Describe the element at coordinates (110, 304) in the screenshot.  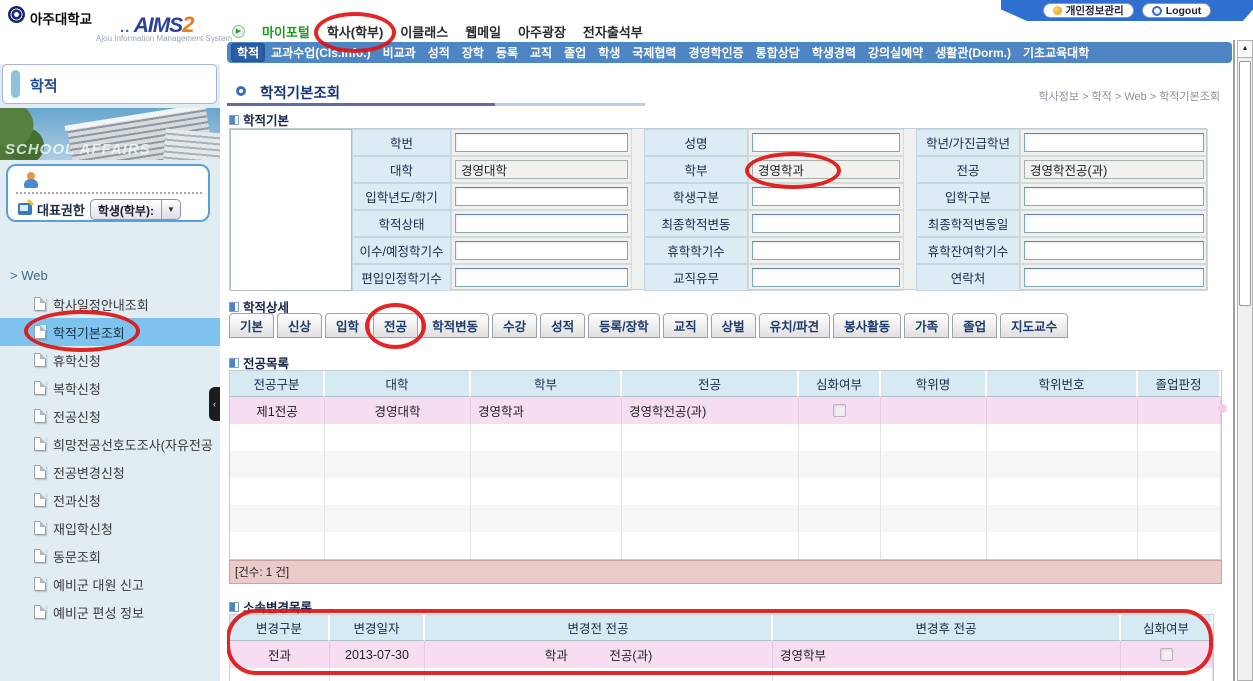
I see `sidebar-item-0: 학사일정안내조회` at that location.